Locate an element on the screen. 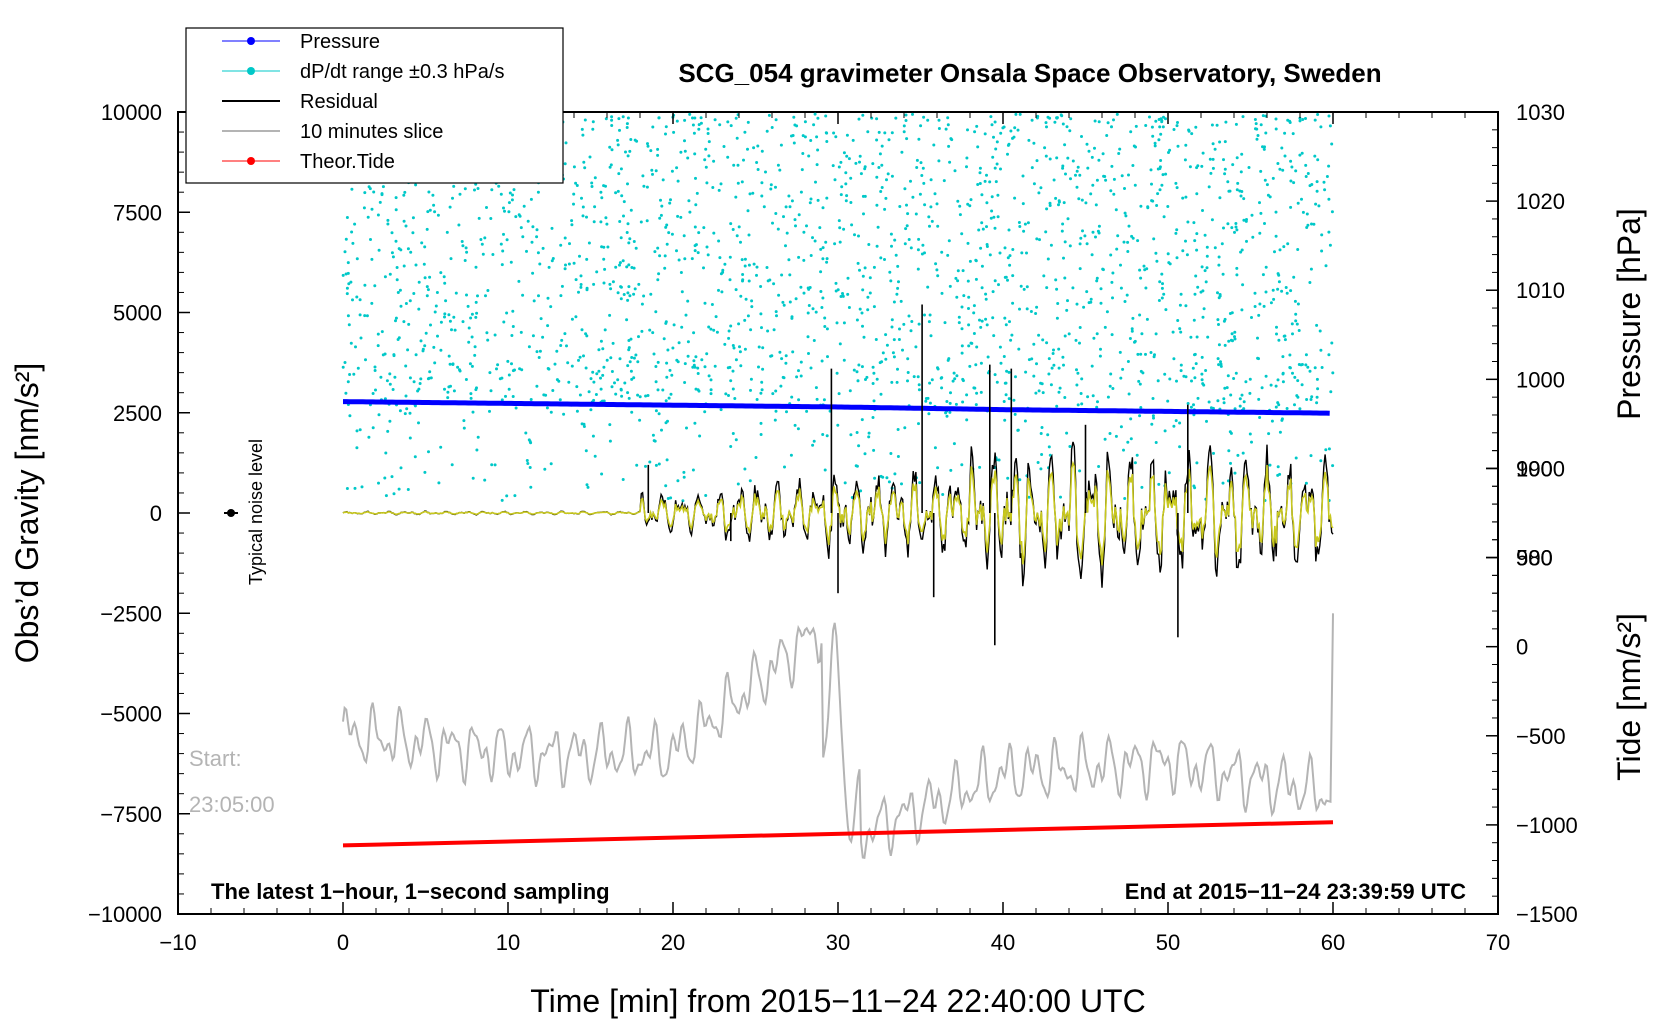  y-tick-label-left: 0 is located at coordinates (156, 513).